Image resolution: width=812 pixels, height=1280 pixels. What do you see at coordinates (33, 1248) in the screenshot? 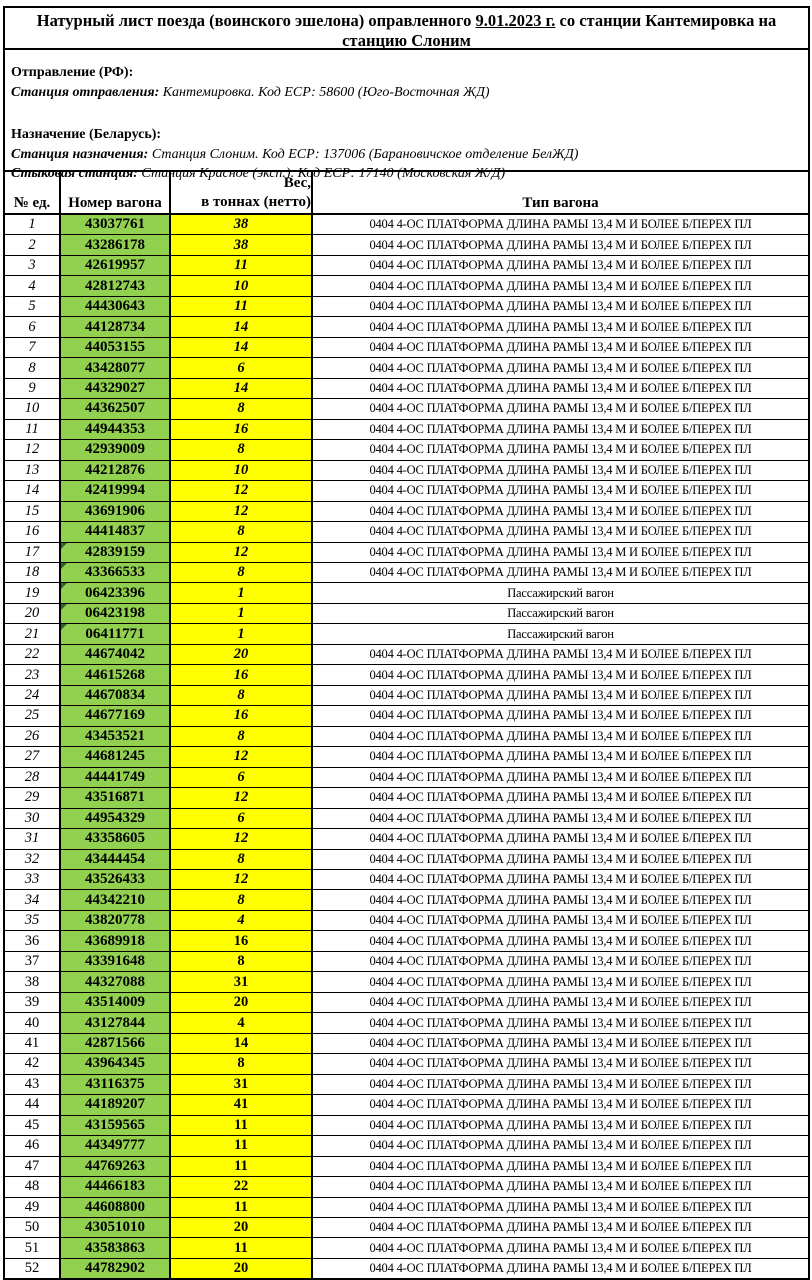
I see `unit-number-cell: 51` at bounding box center [33, 1248].